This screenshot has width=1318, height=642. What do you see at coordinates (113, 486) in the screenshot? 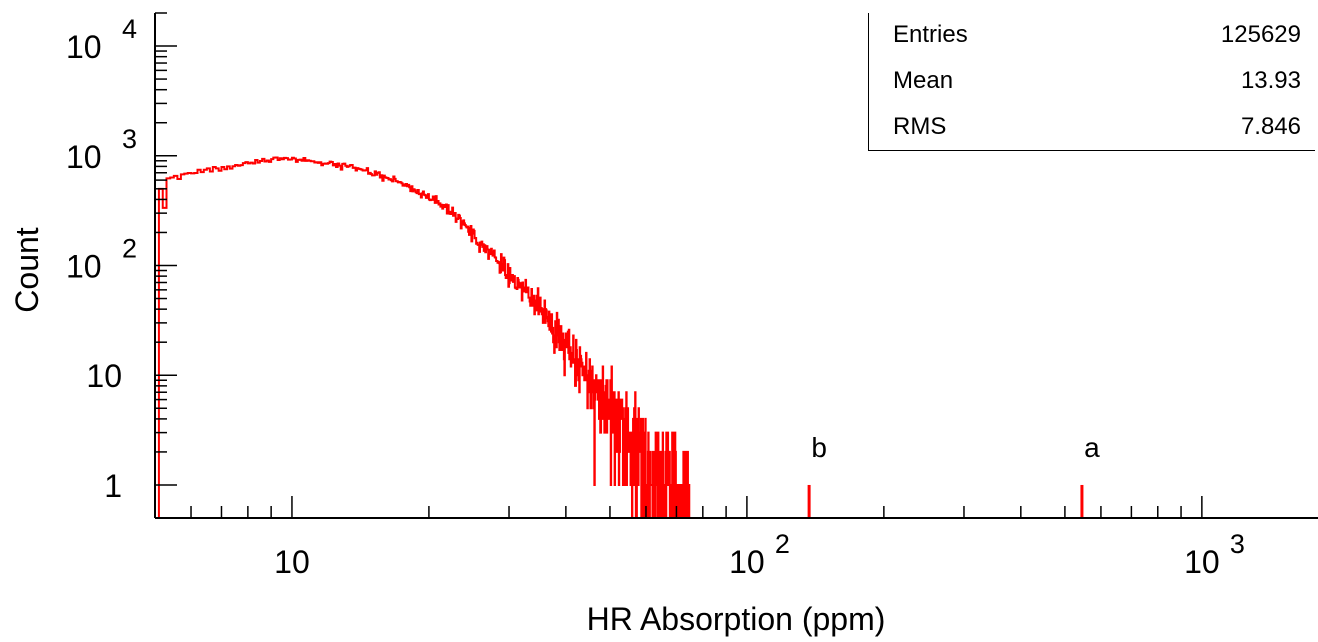
I see `y-tick-label: 1` at bounding box center [113, 486].